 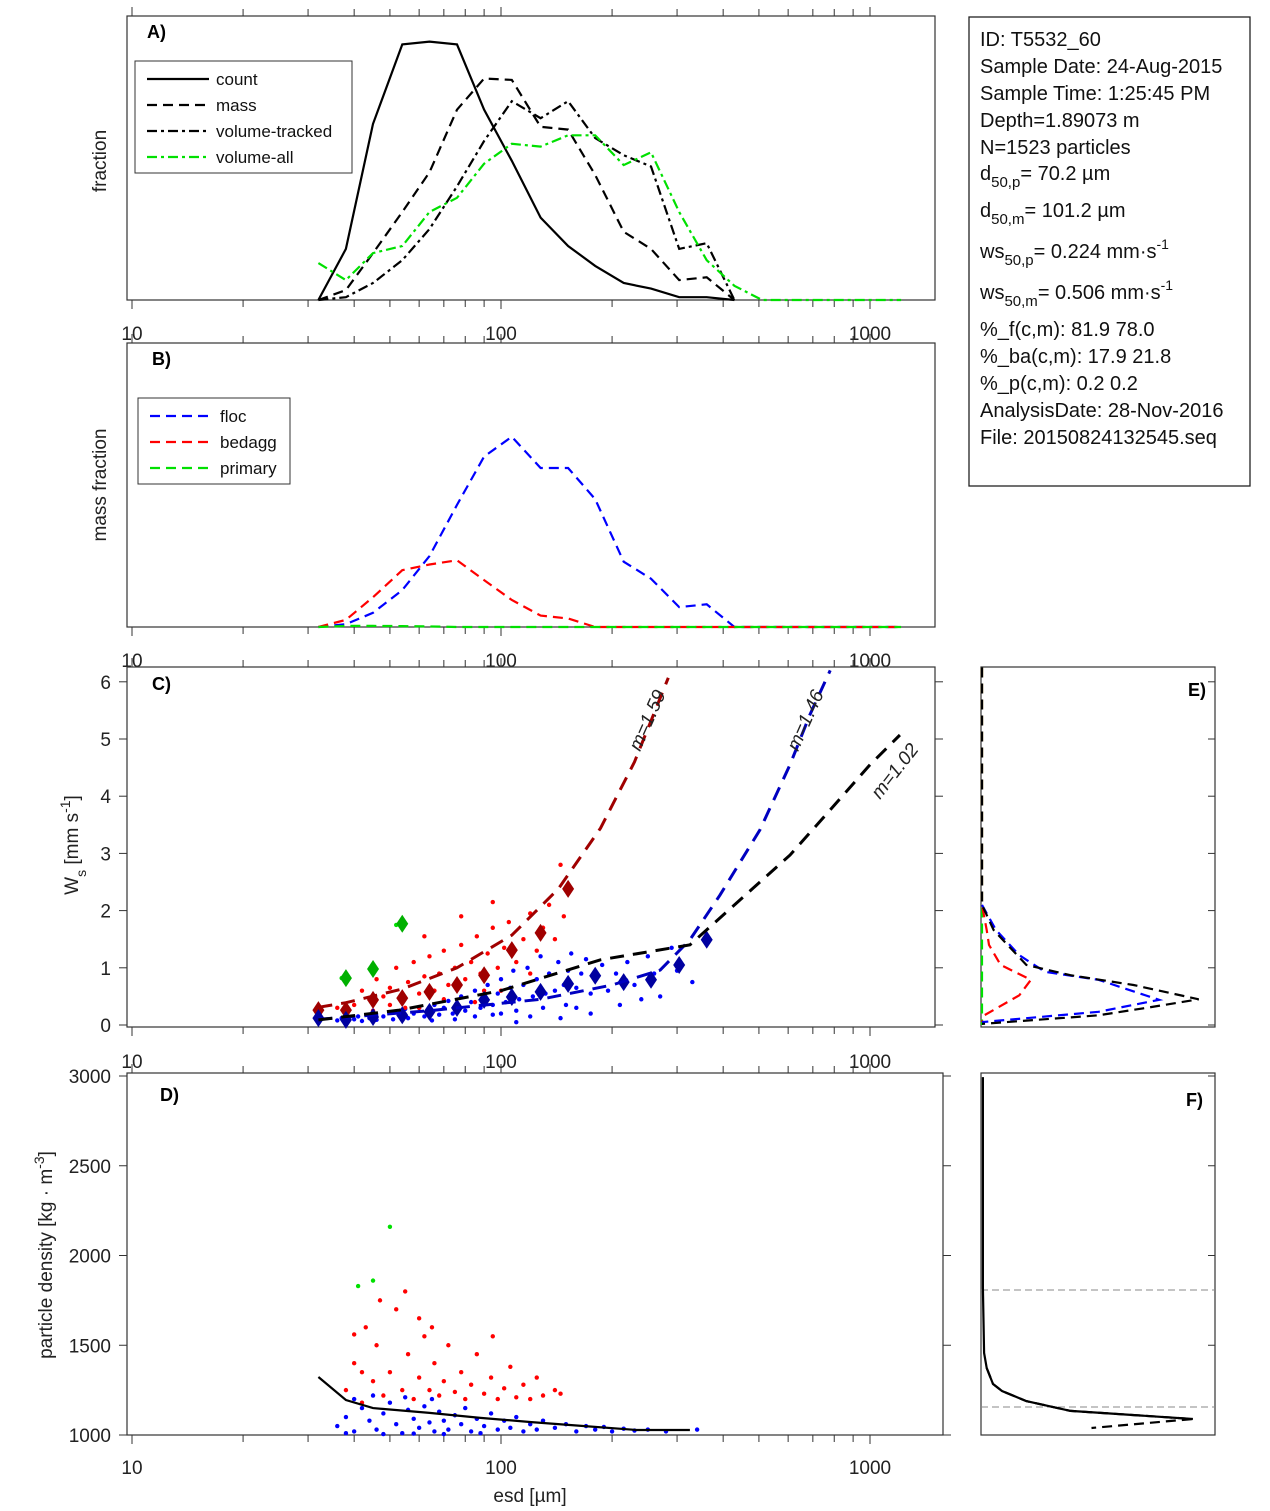 What do you see at coordinates (161, 684) in the screenshot?
I see `panel-label: C)` at bounding box center [161, 684].